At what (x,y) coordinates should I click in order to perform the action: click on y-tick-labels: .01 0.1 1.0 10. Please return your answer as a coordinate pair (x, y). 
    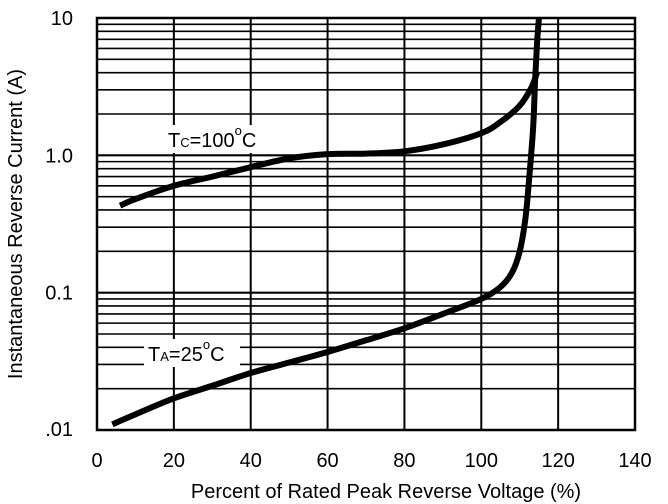
    Looking at the image, I should click on (59, 224).